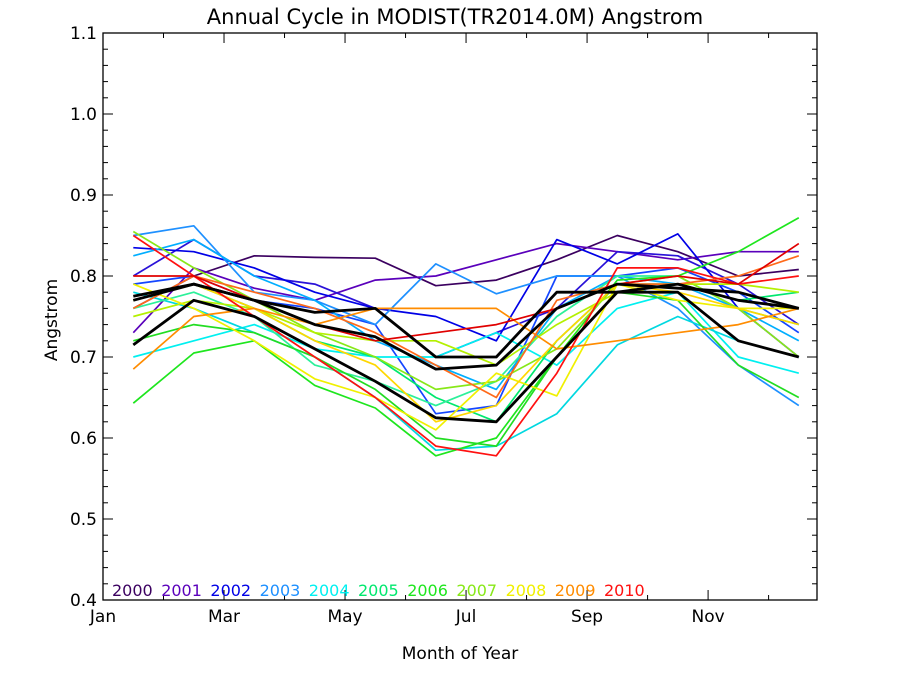 This screenshot has width=900, height=675. I want to click on x-axis-label: Month of Year, so click(460, 654).